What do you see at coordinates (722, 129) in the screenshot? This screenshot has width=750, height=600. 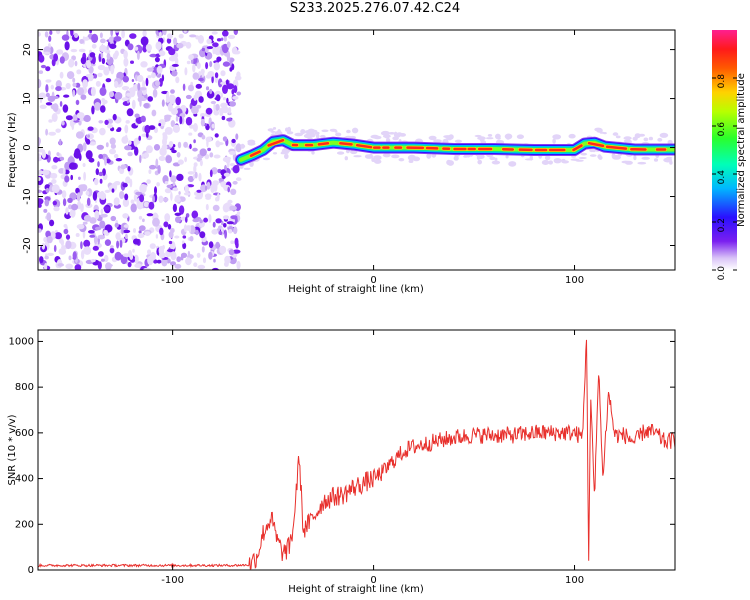 I see `colorbar-tick-label: 0.6` at bounding box center [722, 129].